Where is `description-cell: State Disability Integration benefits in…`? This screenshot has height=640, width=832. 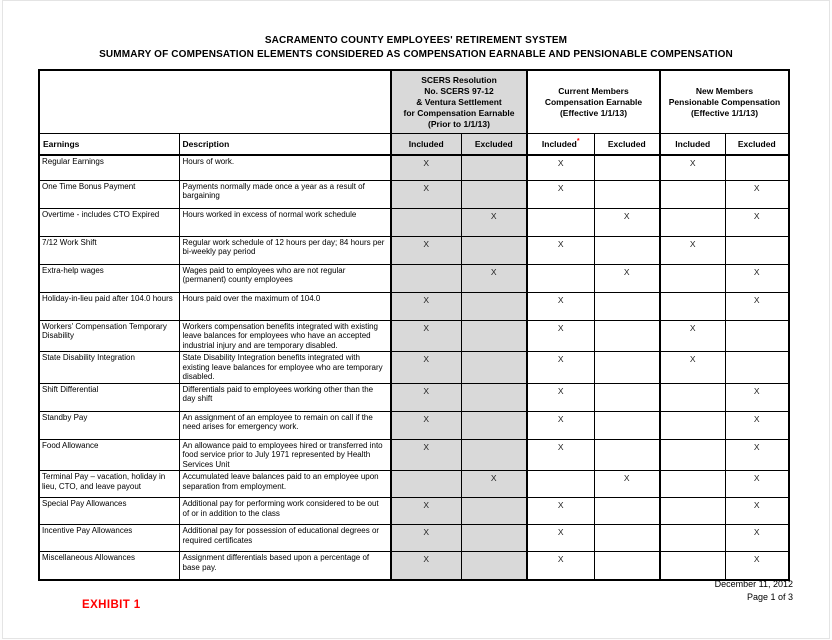 description-cell: State Disability Integration benefits in… is located at coordinates (285, 367).